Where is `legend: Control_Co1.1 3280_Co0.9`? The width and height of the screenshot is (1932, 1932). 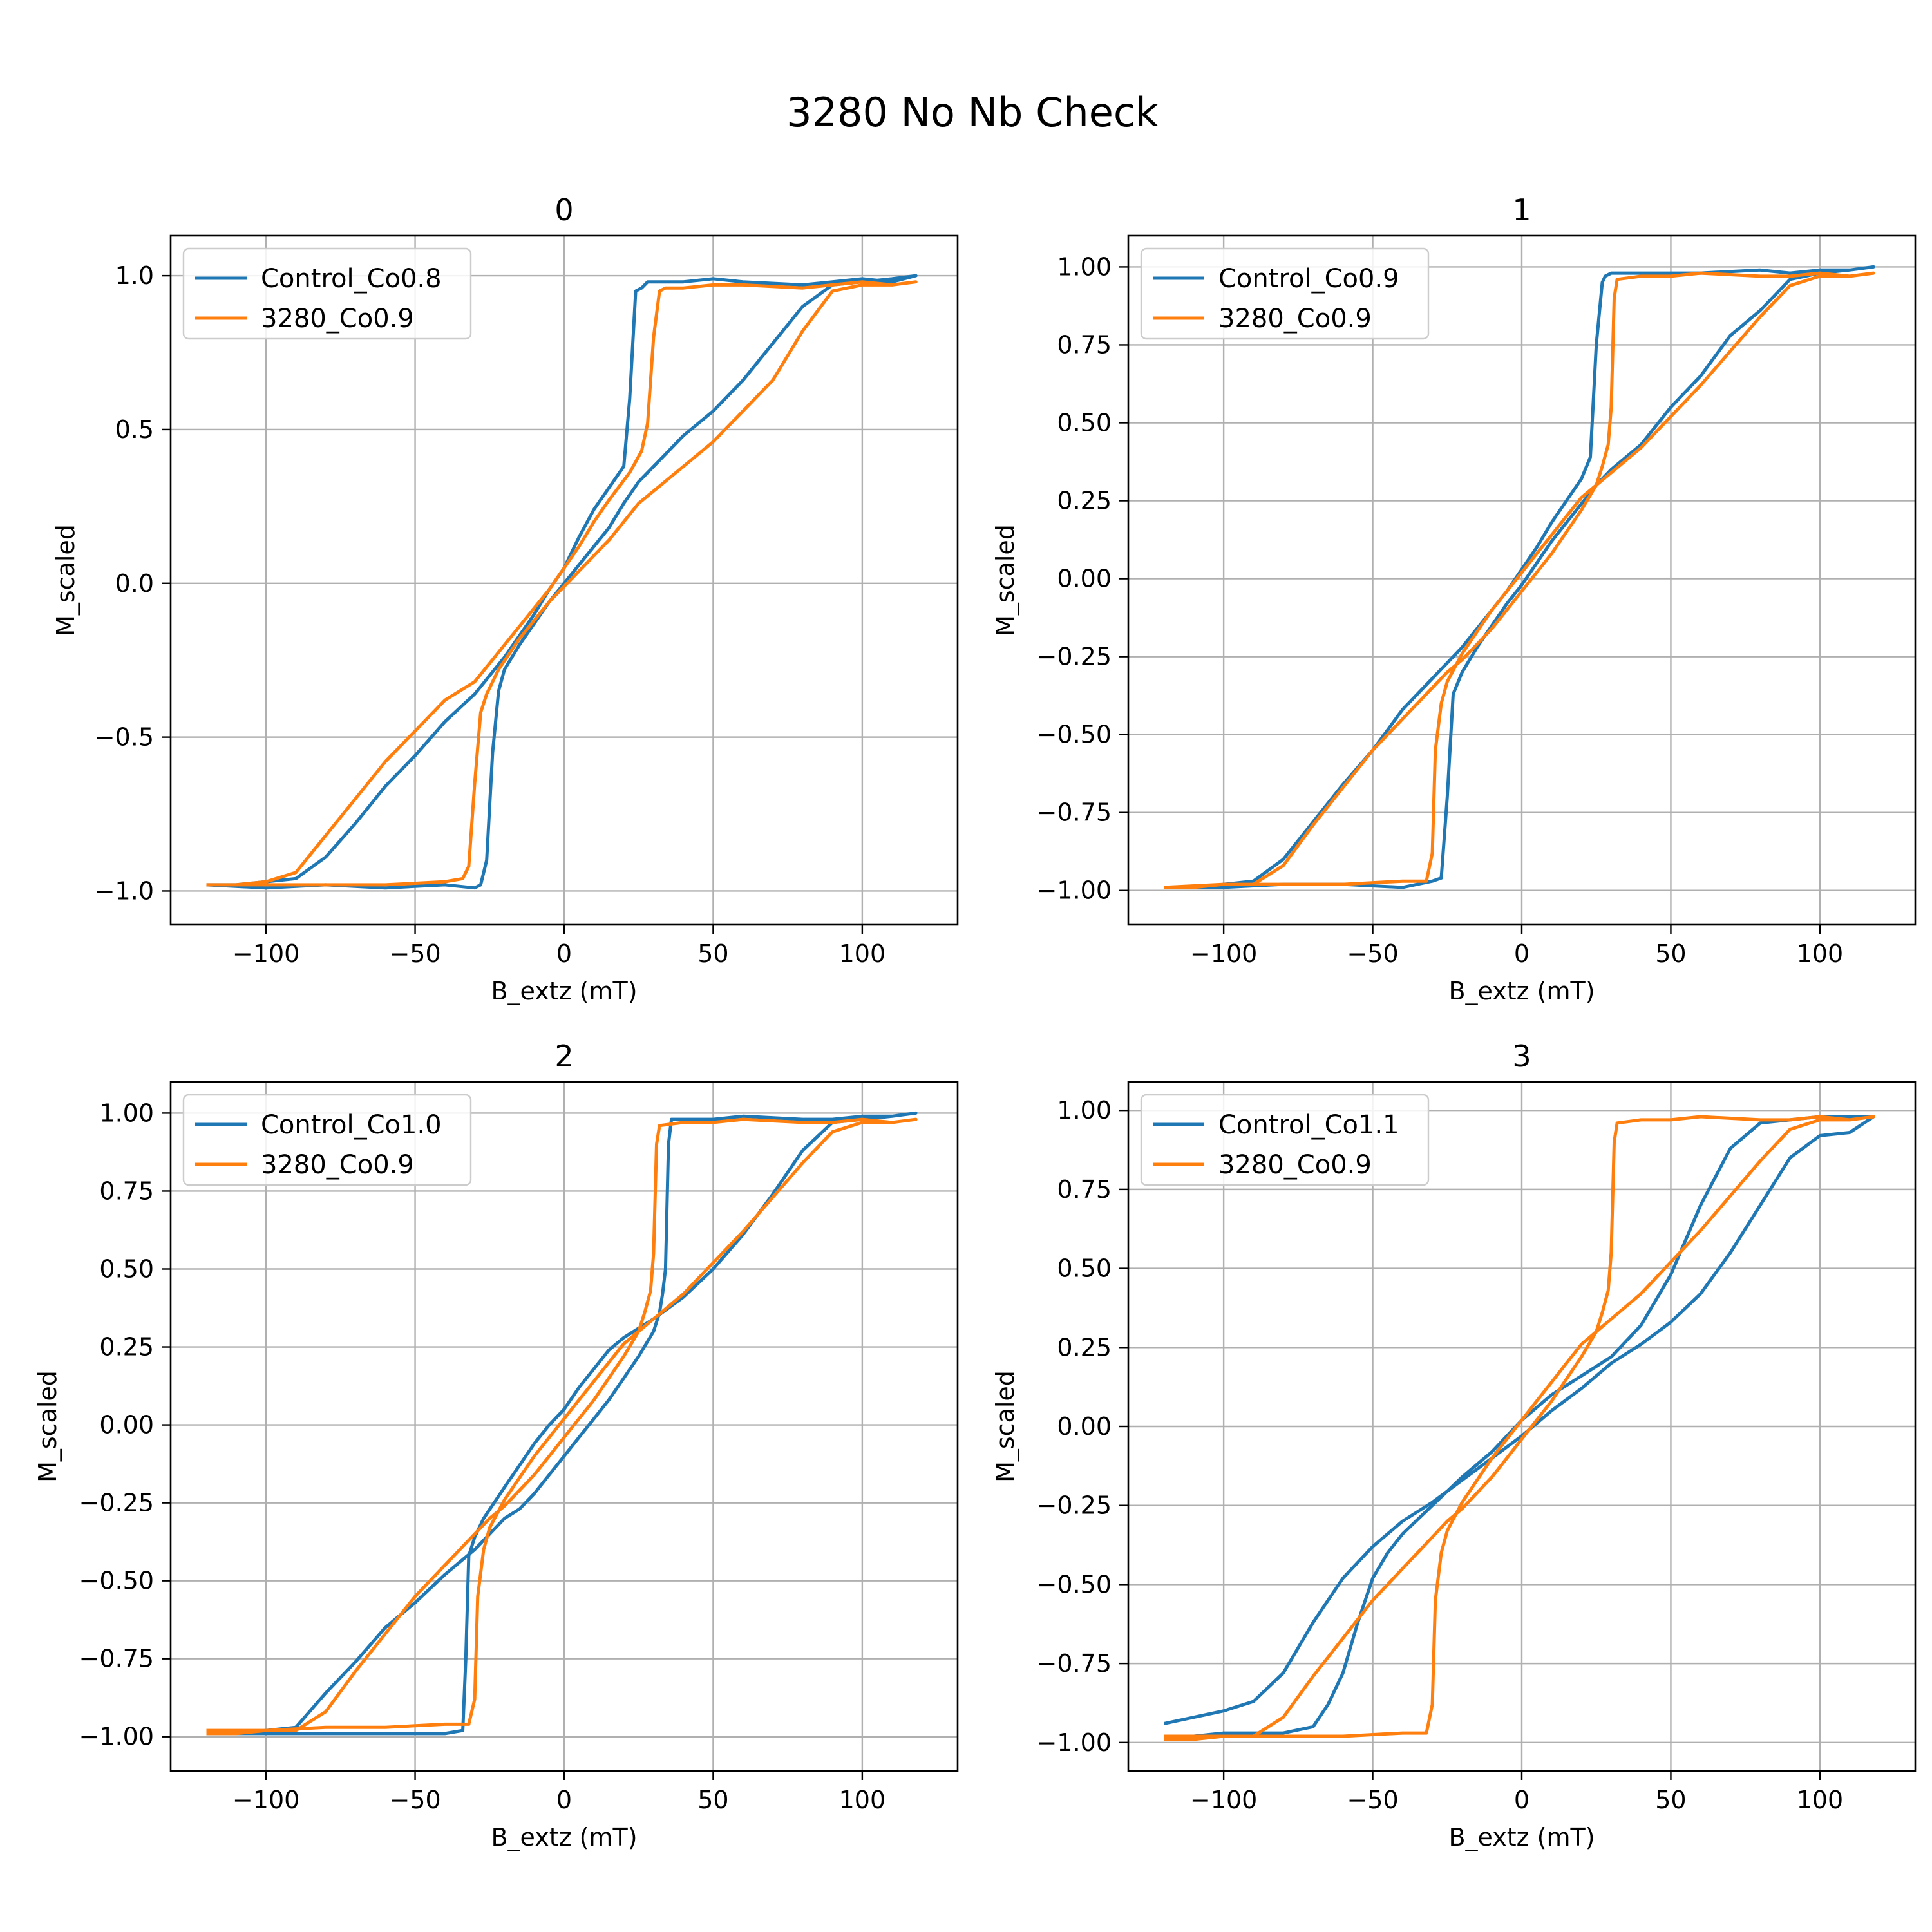 legend: Control_Co1.1 3280_Co0.9 is located at coordinates (1285, 1140).